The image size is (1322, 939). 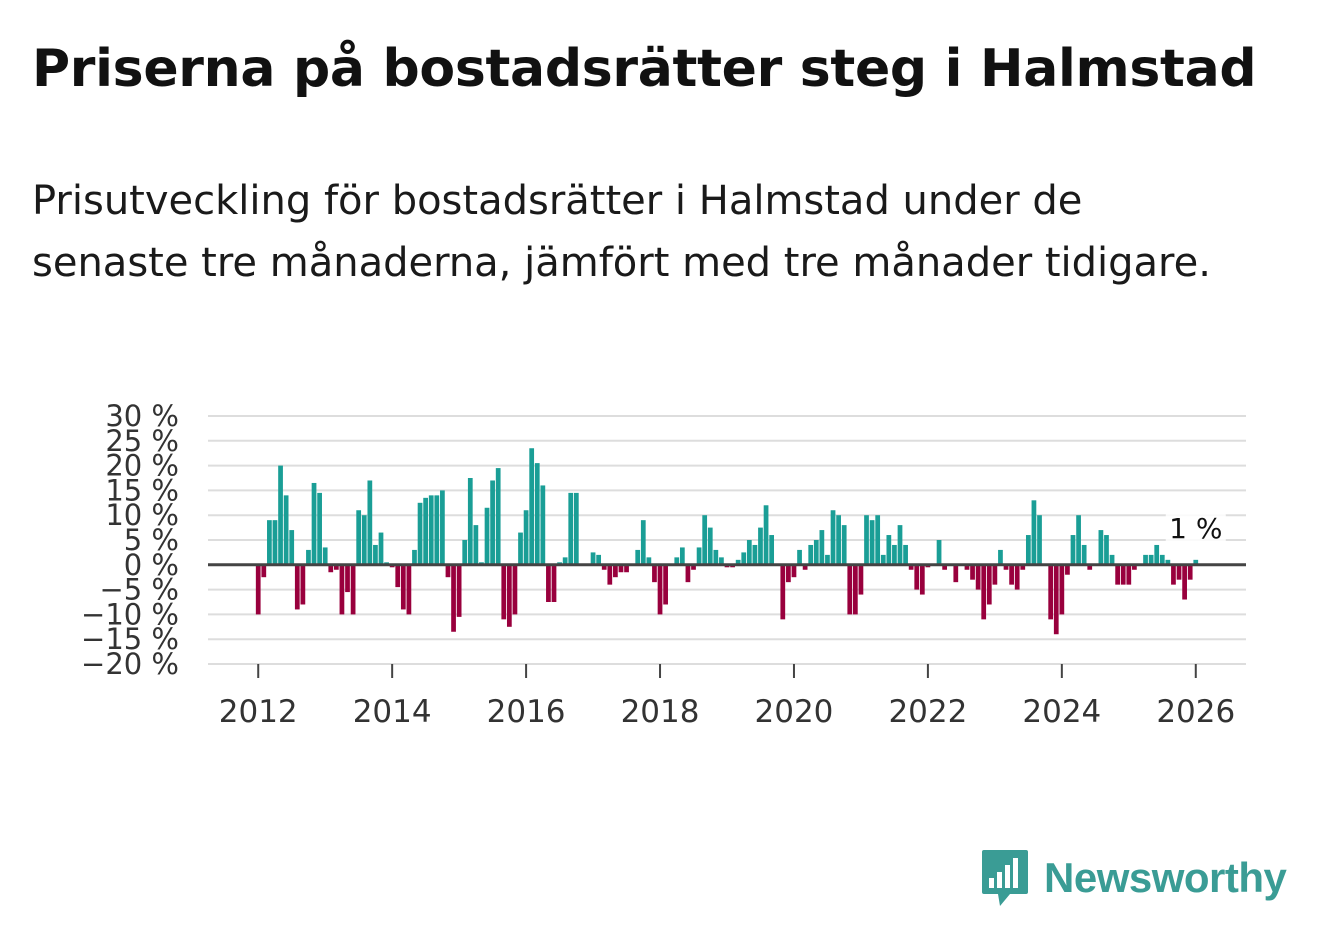 What do you see at coordinates (1195, 712) in the screenshot?
I see `x-tick-label: 2026` at bounding box center [1195, 712].